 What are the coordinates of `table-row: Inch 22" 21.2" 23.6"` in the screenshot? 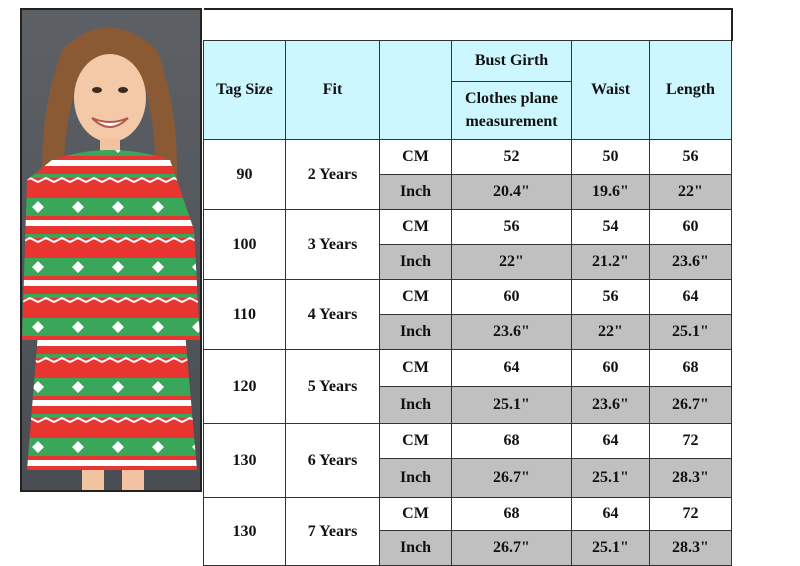 It's located at (468, 262).